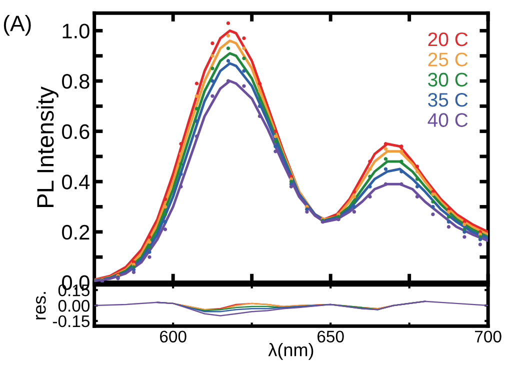  Describe the element at coordinates (448, 99) in the screenshot. I see `text: 35 C` at that location.